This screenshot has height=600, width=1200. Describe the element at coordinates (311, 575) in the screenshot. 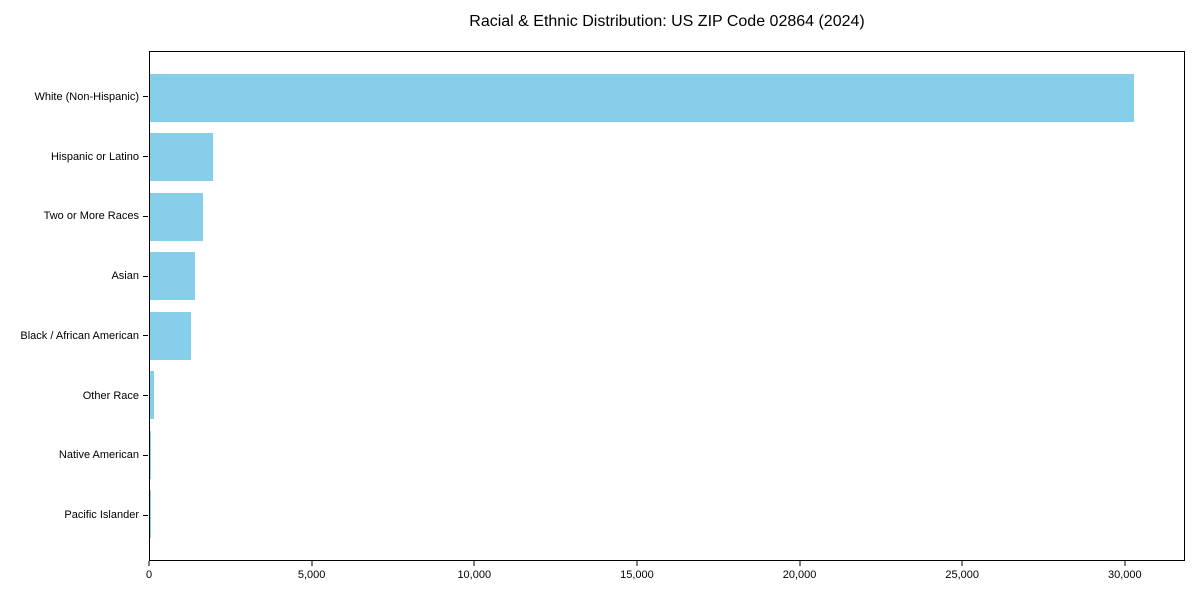

I see `x-tick-label-5000: 5,000` at that location.